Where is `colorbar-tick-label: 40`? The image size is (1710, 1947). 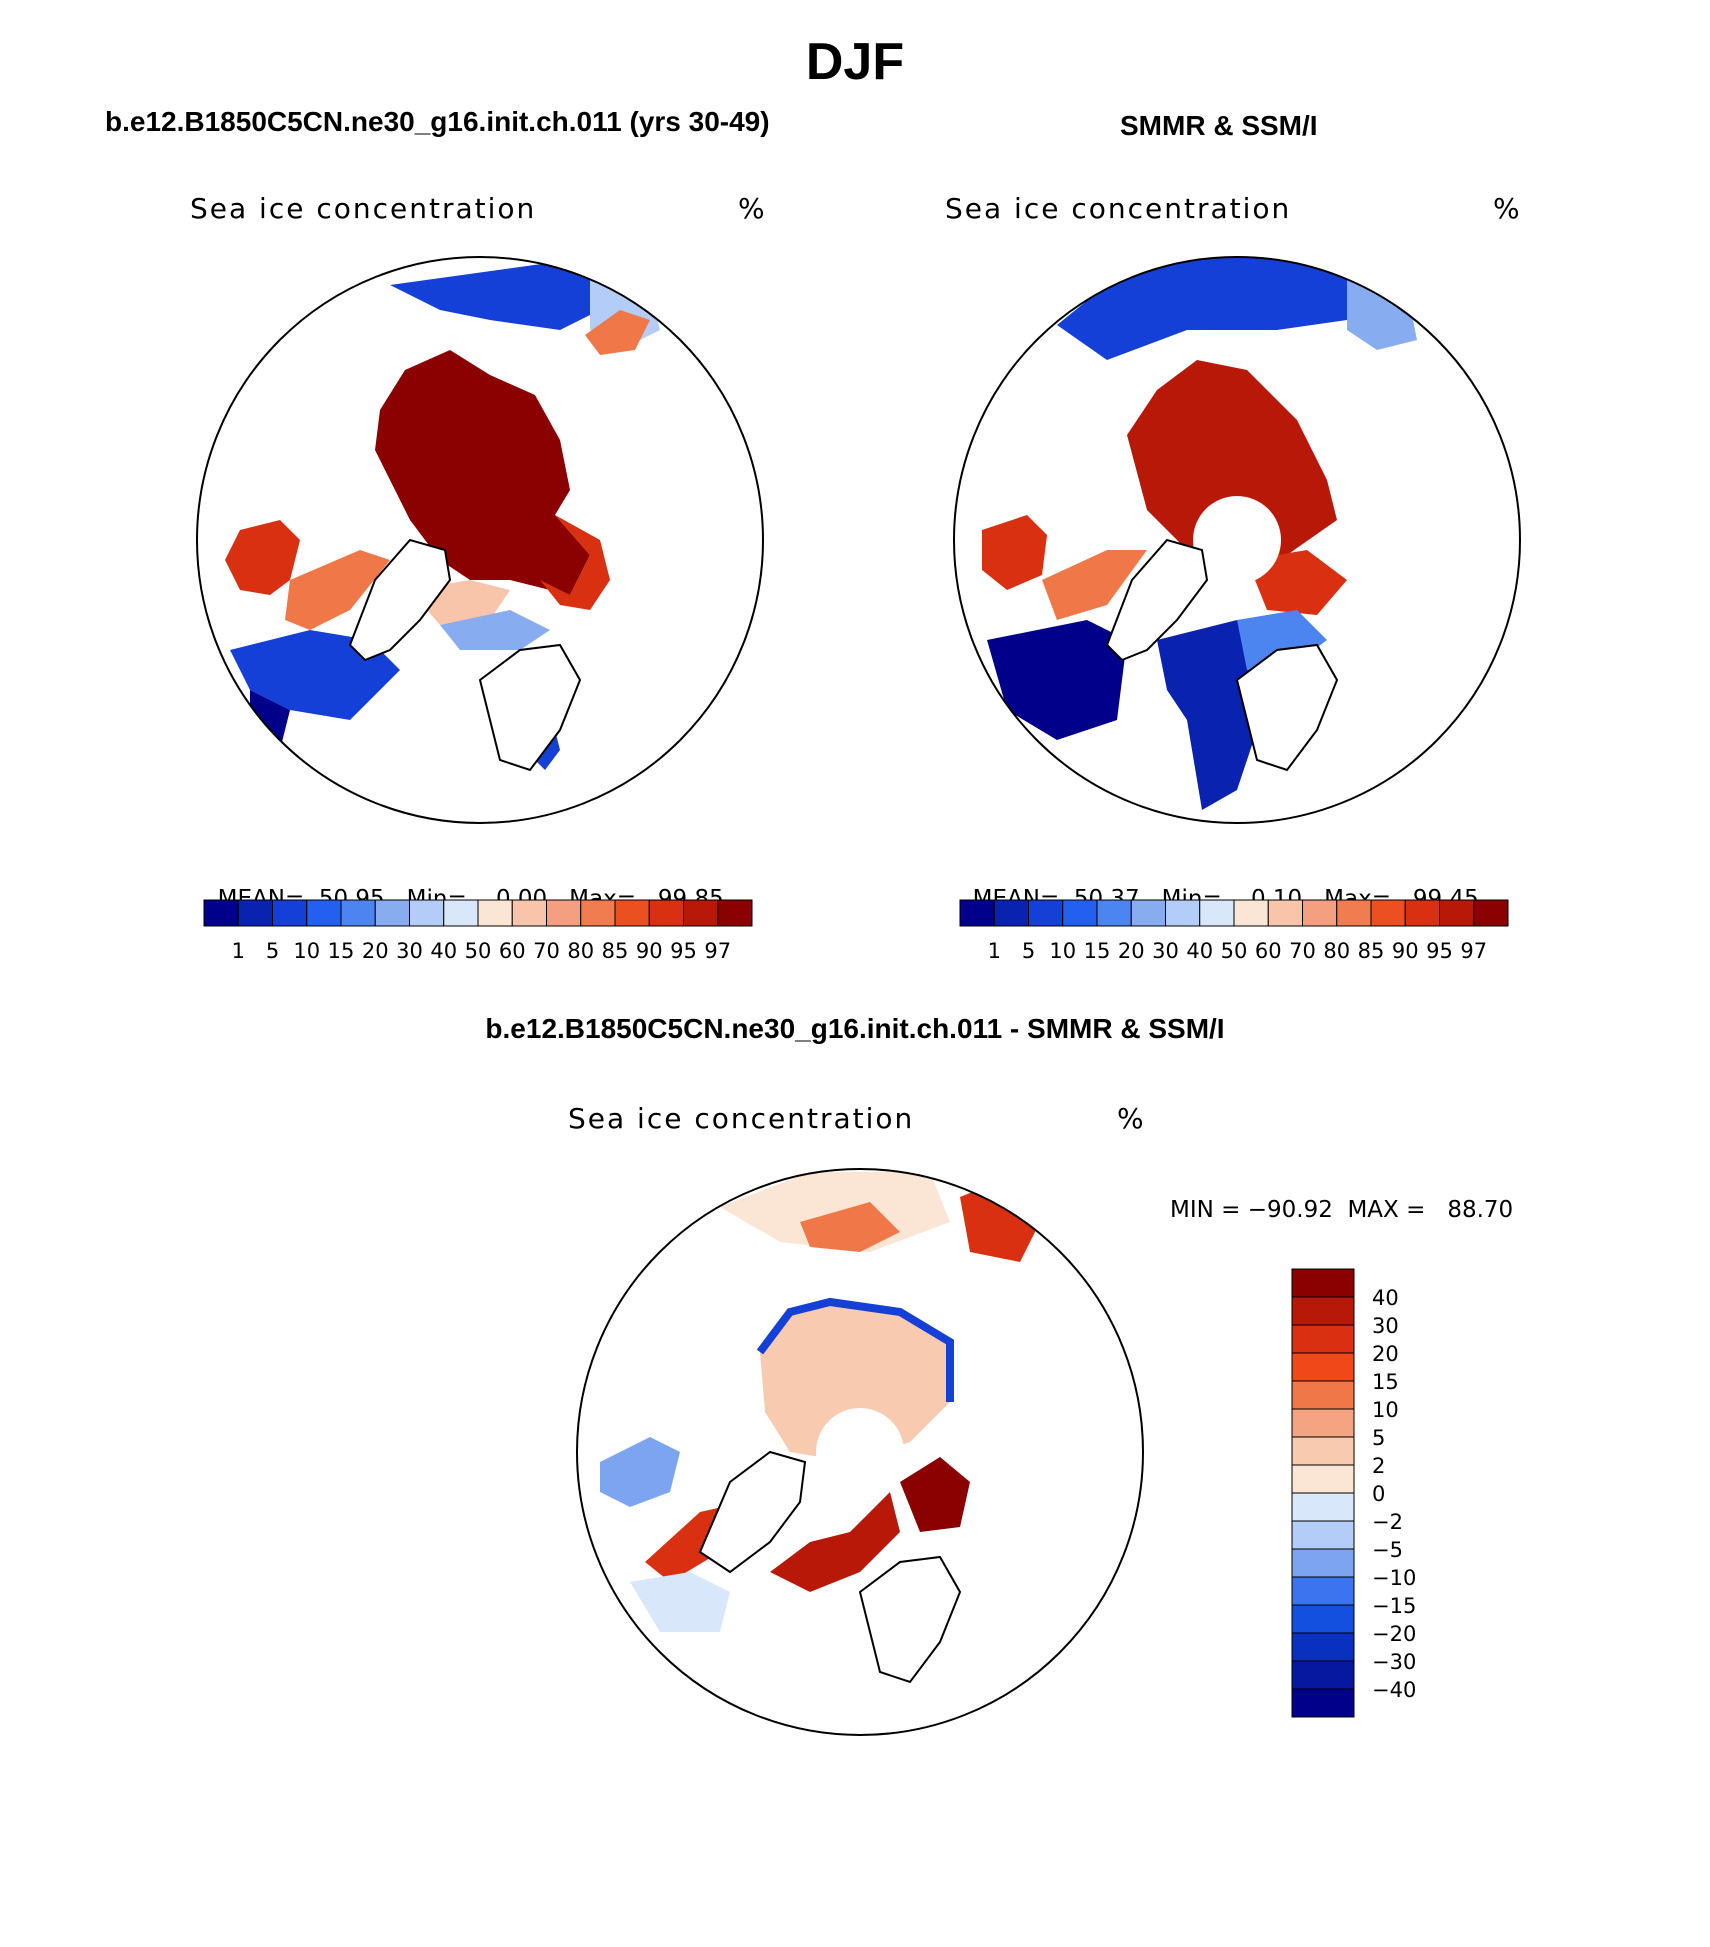
colorbar-tick-label: 40 is located at coordinates (1385, 1298).